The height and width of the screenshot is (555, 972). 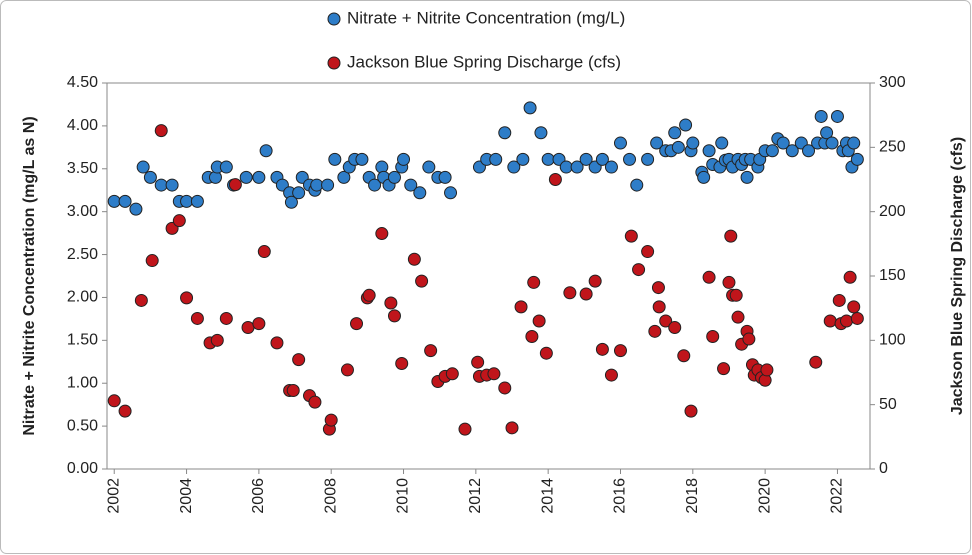 I want to click on y2-tick-label: 50, so click(x=888, y=404).